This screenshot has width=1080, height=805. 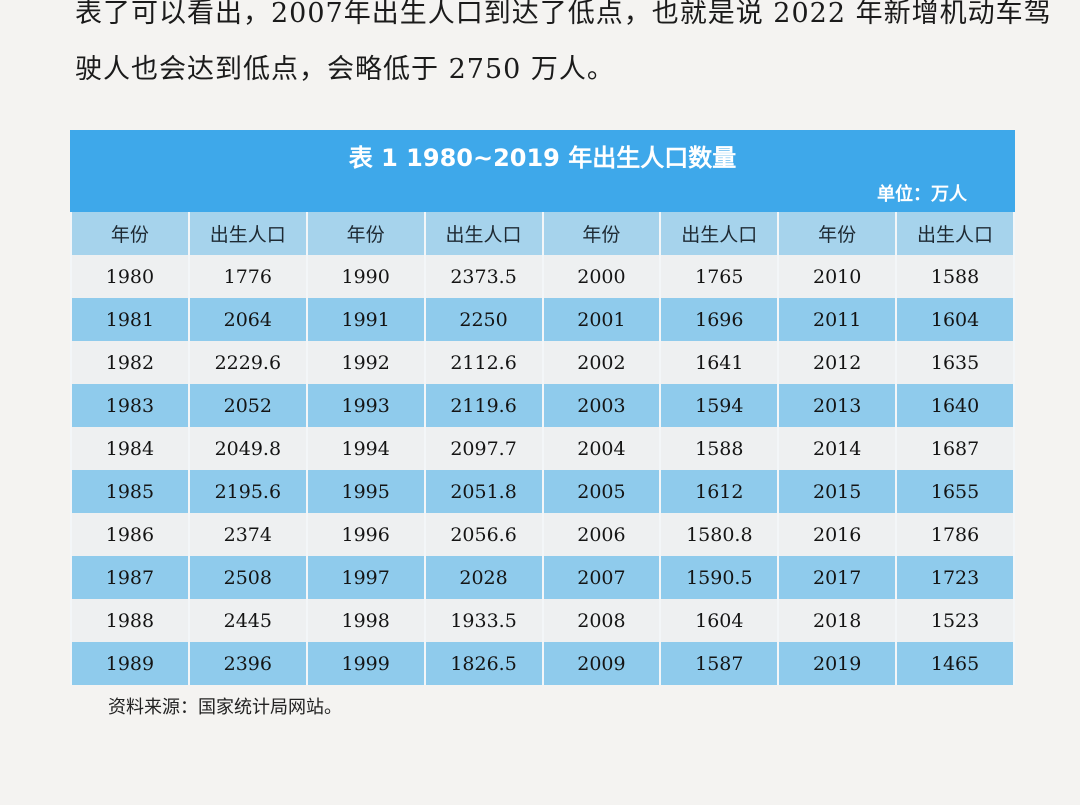 I want to click on cell-year: 1999, so click(x=365, y=663).